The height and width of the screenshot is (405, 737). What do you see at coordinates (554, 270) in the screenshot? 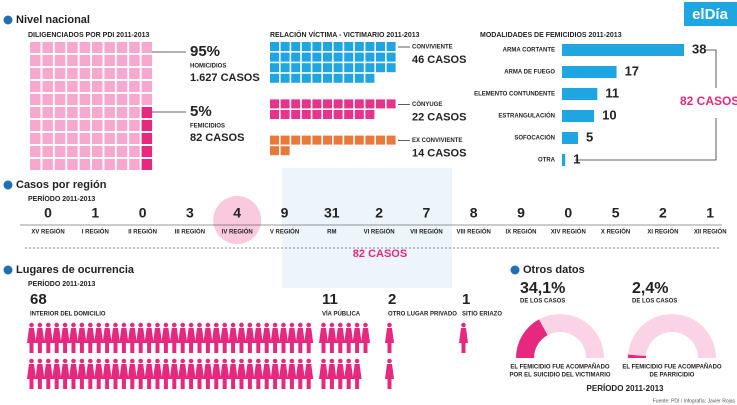
I see `heading: Otros datos` at bounding box center [554, 270].